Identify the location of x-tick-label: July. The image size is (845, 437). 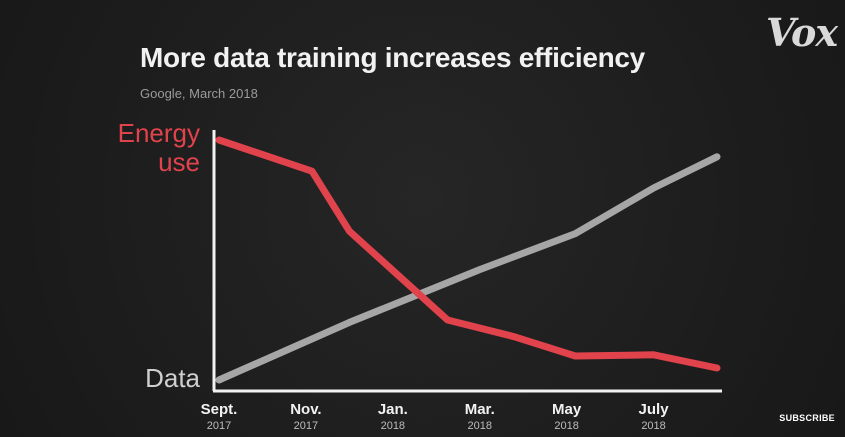
(654, 409).